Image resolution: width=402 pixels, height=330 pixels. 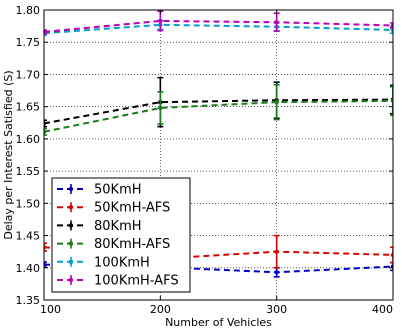 What do you see at coordinates (28, 74) in the screenshot?
I see `y-tick-label: 1.70` at bounding box center [28, 74].